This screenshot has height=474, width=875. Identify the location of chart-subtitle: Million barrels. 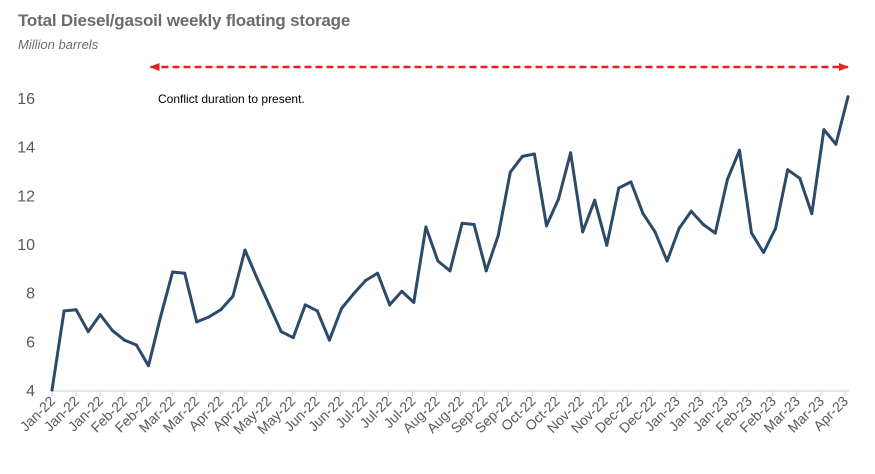
(58, 44).